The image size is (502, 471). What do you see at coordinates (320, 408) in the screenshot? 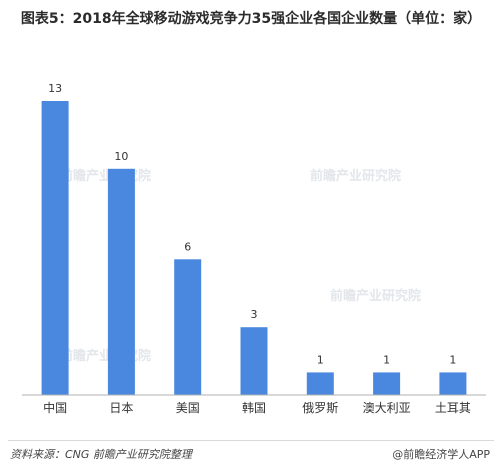
I see `category-label: 俄罗斯` at bounding box center [320, 408].